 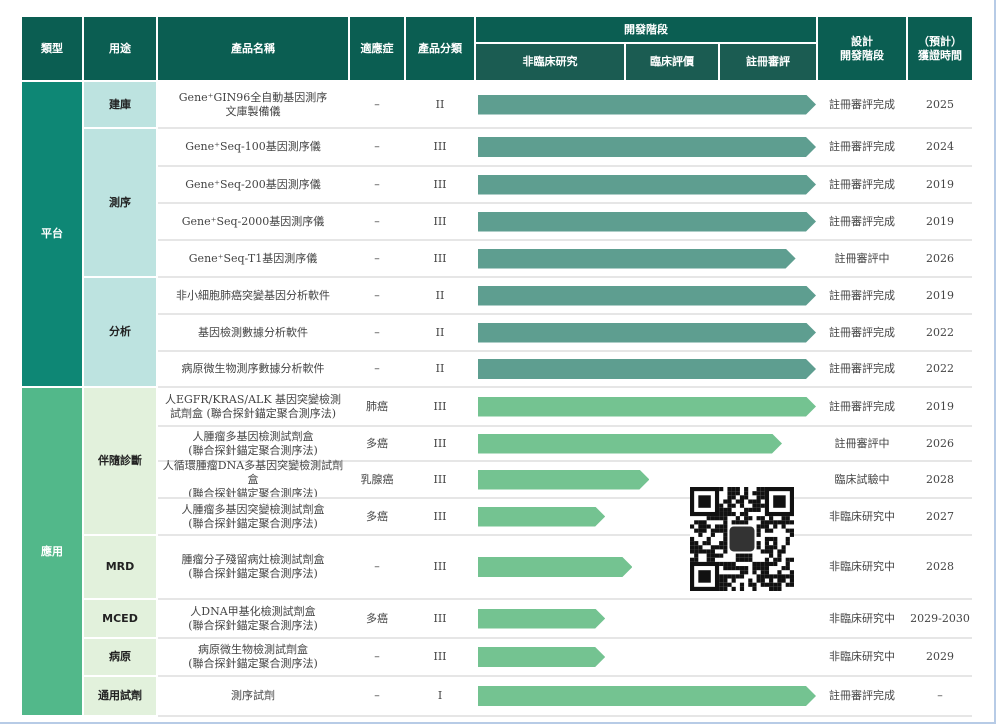 What do you see at coordinates (120, 618) in the screenshot?
I see `use-category: MCED` at bounding box center [120, 618].